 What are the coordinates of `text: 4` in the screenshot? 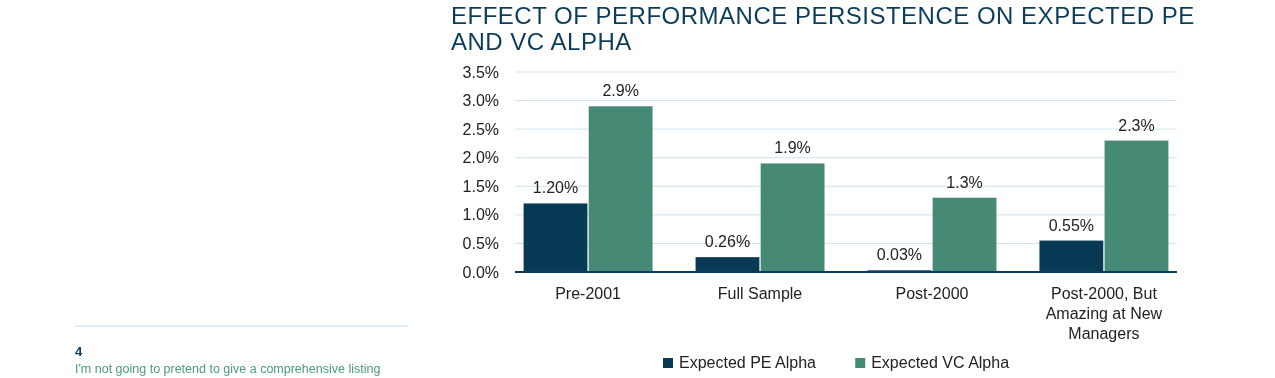 It's located at (79, 351).